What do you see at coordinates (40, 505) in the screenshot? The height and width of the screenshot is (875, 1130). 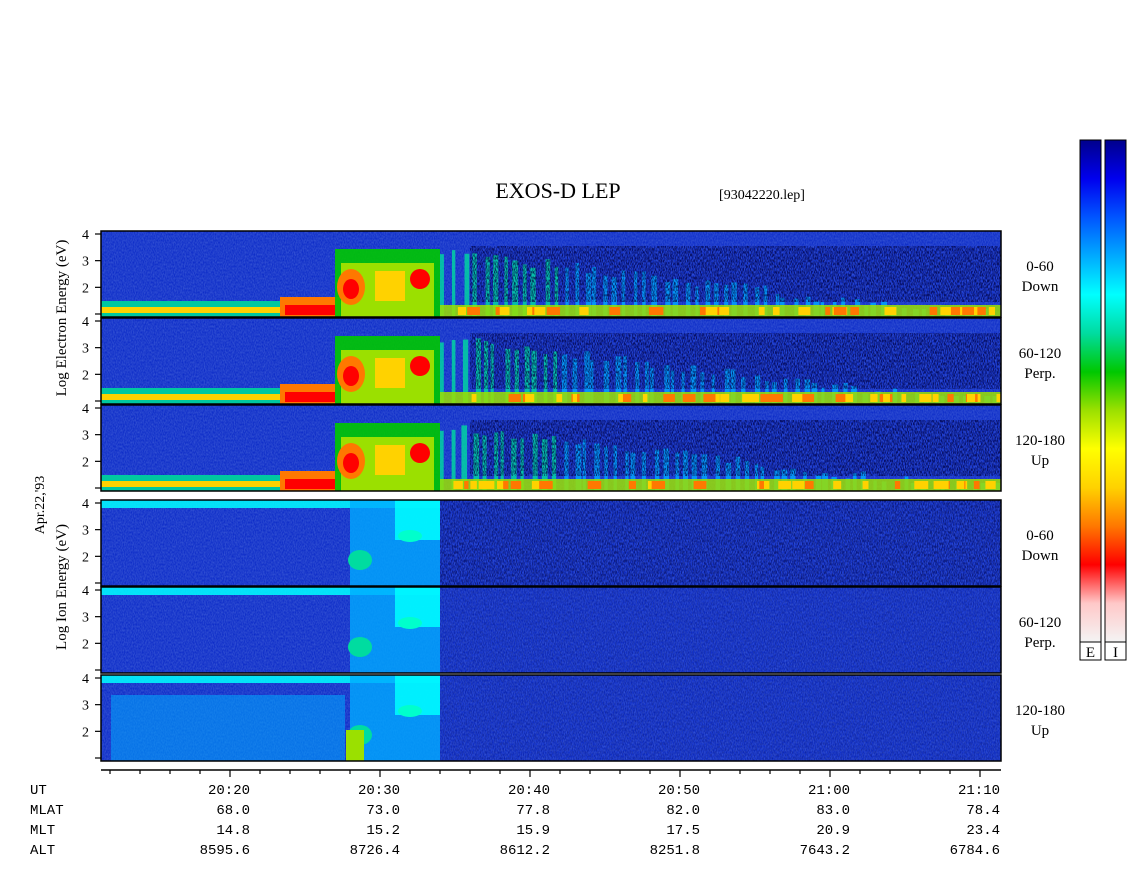 I see `date-label: Apr.22,'93` at bounding box center [40, 505].